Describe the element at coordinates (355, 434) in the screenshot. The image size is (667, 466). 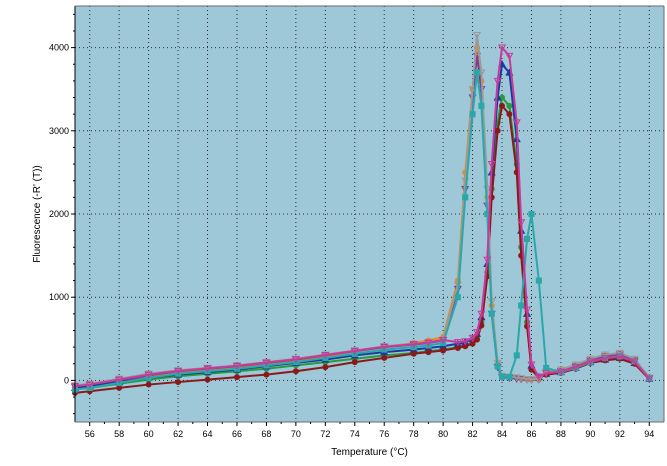
I see `x-tick-label: 74` at that location.